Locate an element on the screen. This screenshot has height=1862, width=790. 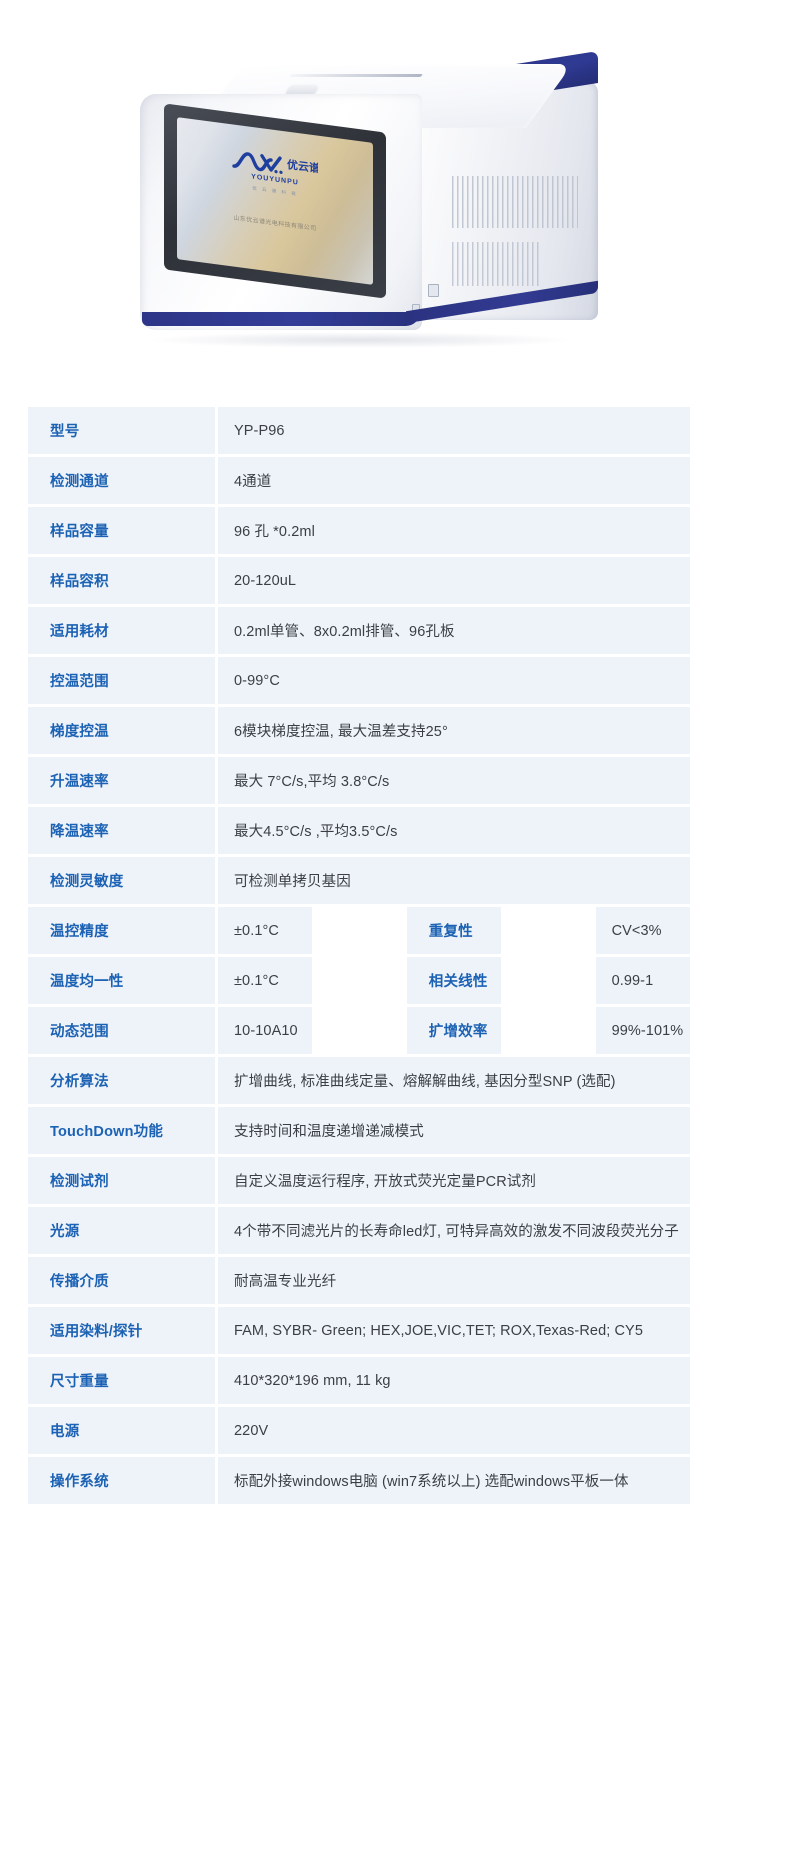
instrument-touchscreen: 优云谱 YOUYUNPU 优 云 谱 科 技 山东优云谱光电科技有限公司 is located at coordinates (275, 201).